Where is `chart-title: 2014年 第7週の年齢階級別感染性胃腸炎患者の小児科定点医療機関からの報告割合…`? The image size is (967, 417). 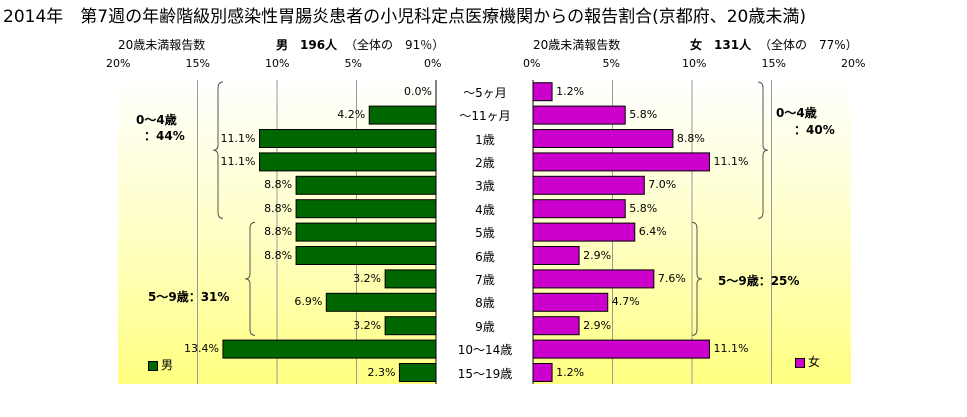
chart-title: 2014年 第7週の年齢階級別感染性胃腸炎患者の小児科定点医療機関からの報告割合… is located at coordinates (404, 17).